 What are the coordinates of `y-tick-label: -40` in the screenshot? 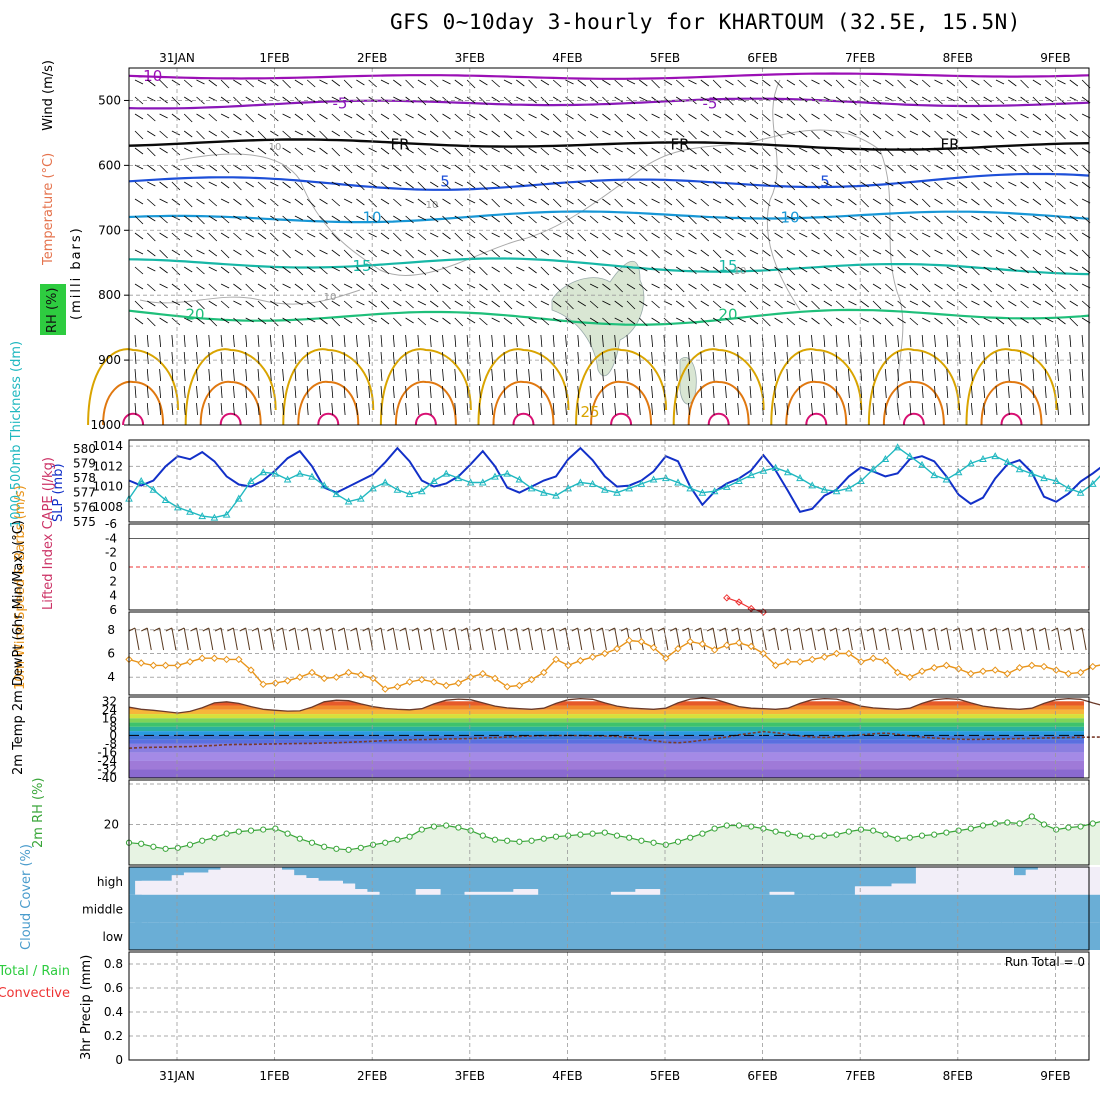 It's located at (107, 778).